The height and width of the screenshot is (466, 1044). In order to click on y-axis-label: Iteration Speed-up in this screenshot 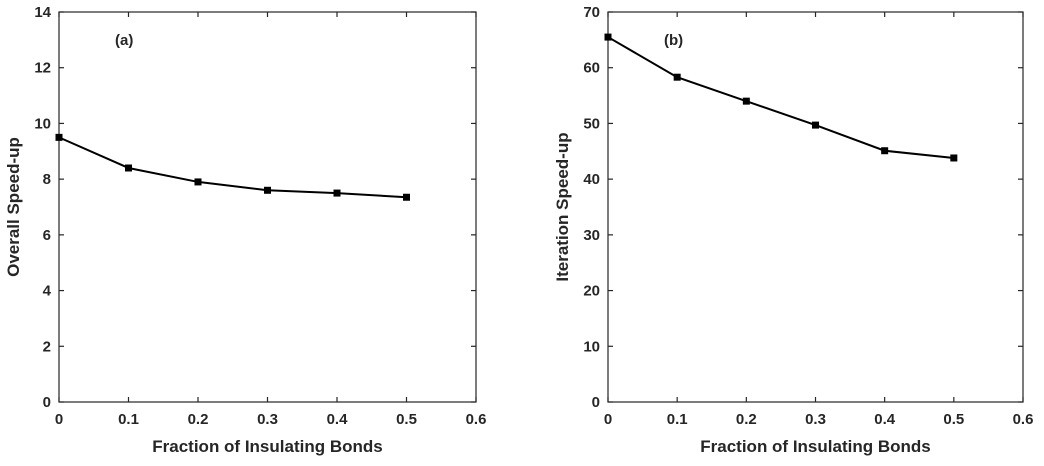, I will do `click(562, 206)`.